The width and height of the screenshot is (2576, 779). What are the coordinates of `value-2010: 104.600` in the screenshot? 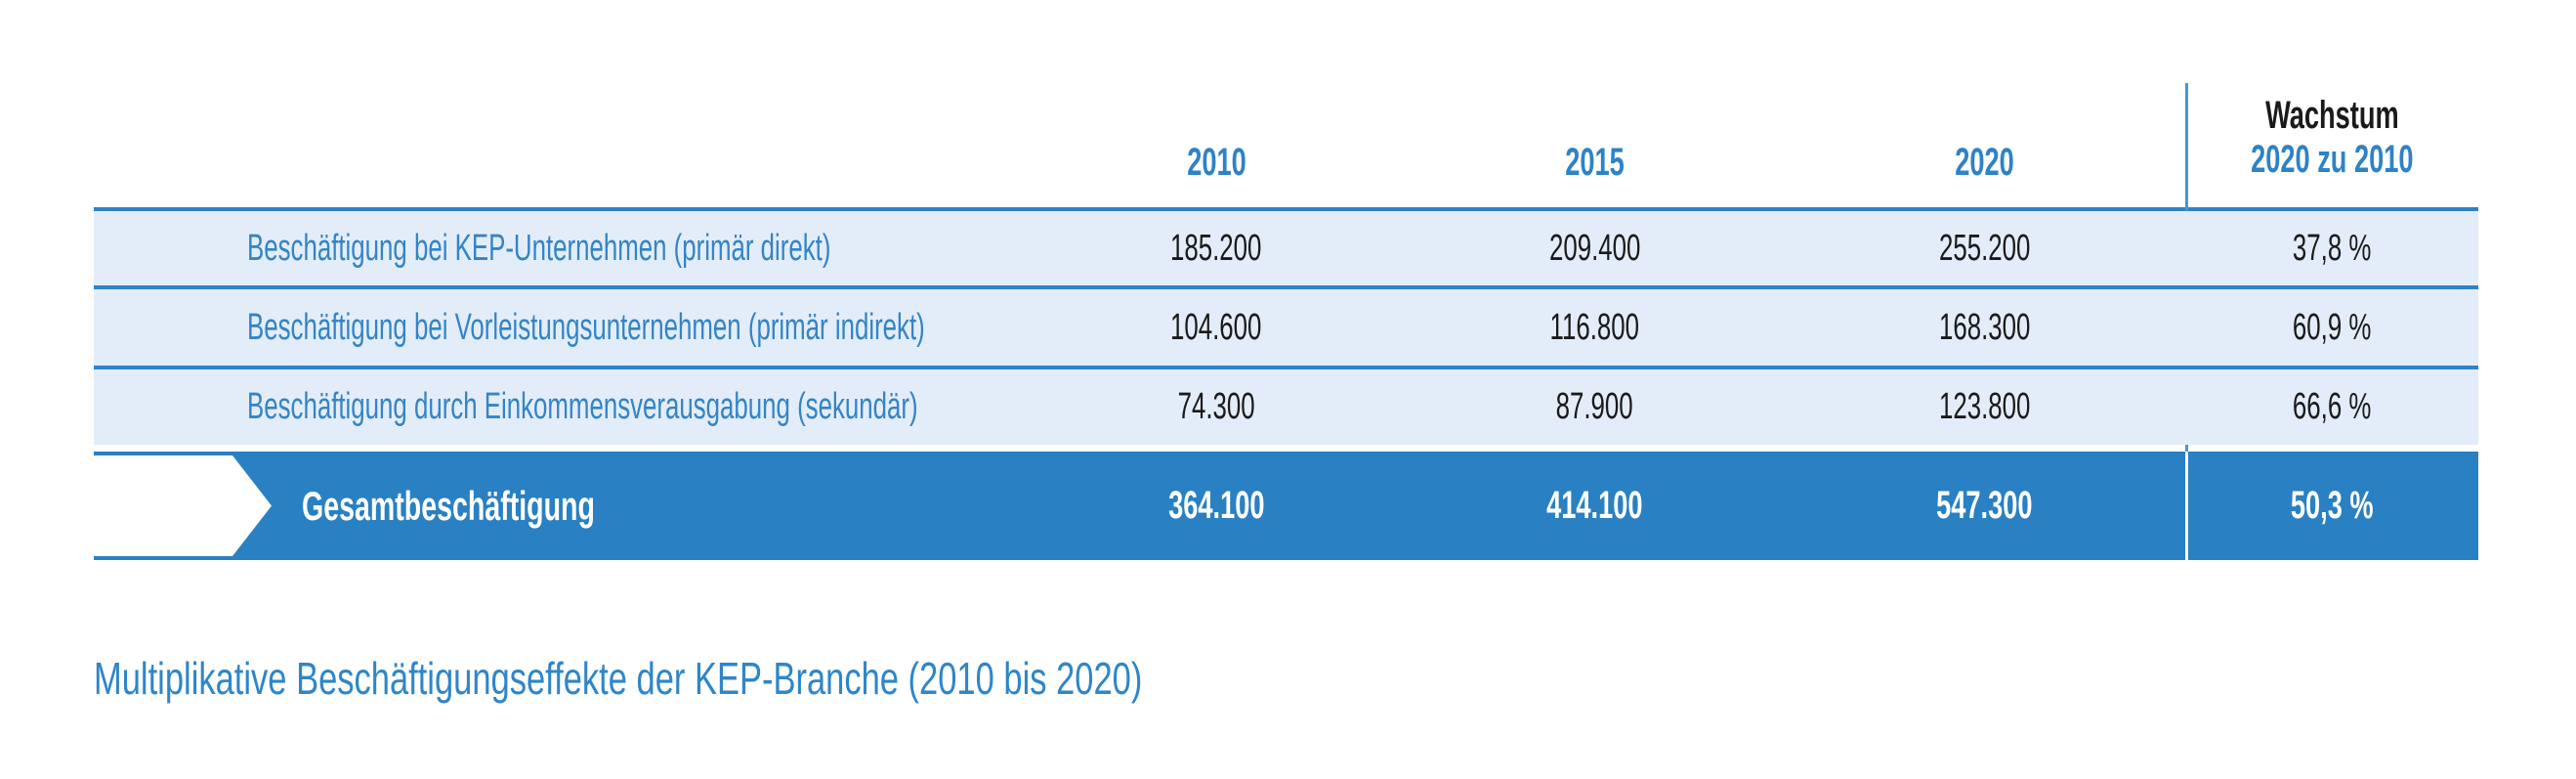 It's located at (1216, 327).